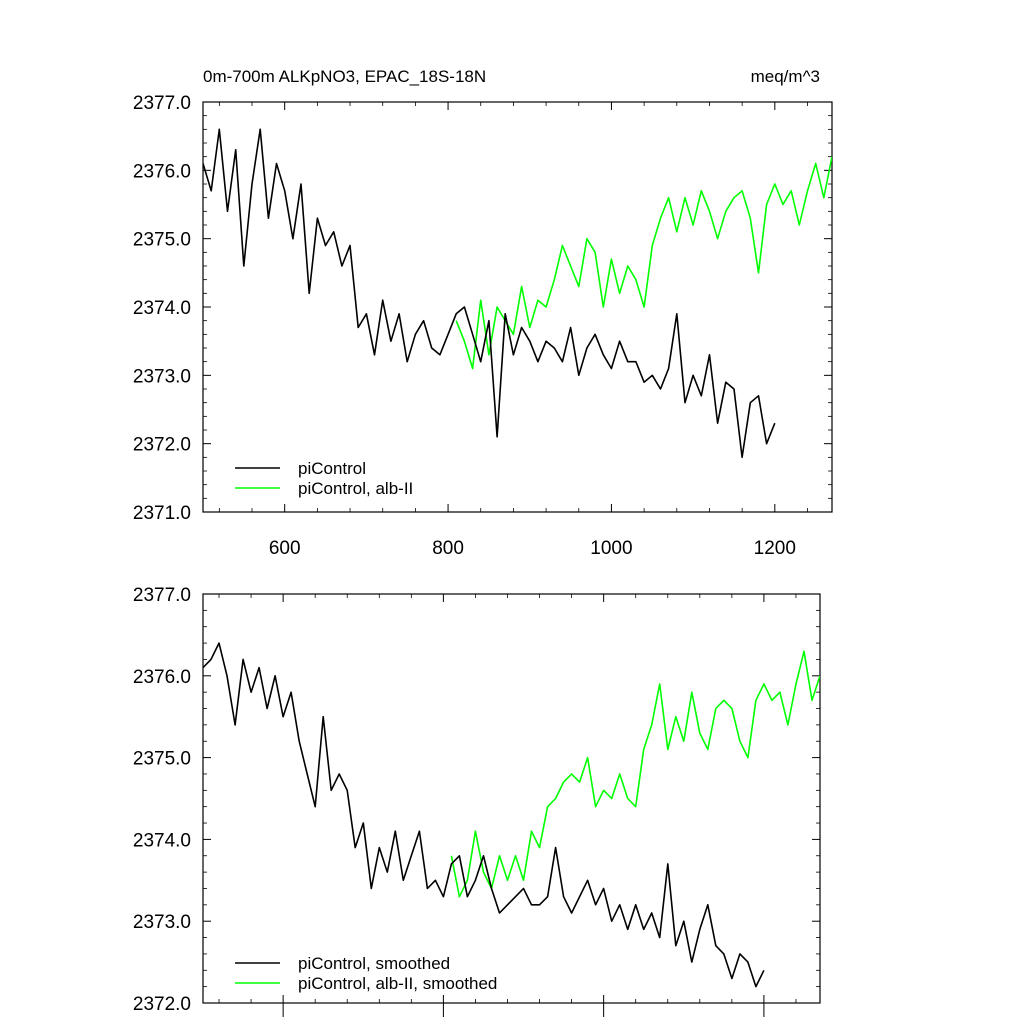 The width and height of the screenshot is (1024, 1024). Describe the element at coordinates (162, 513) in the screenshot. I see `y-tick-label: 2371.0` at that location.